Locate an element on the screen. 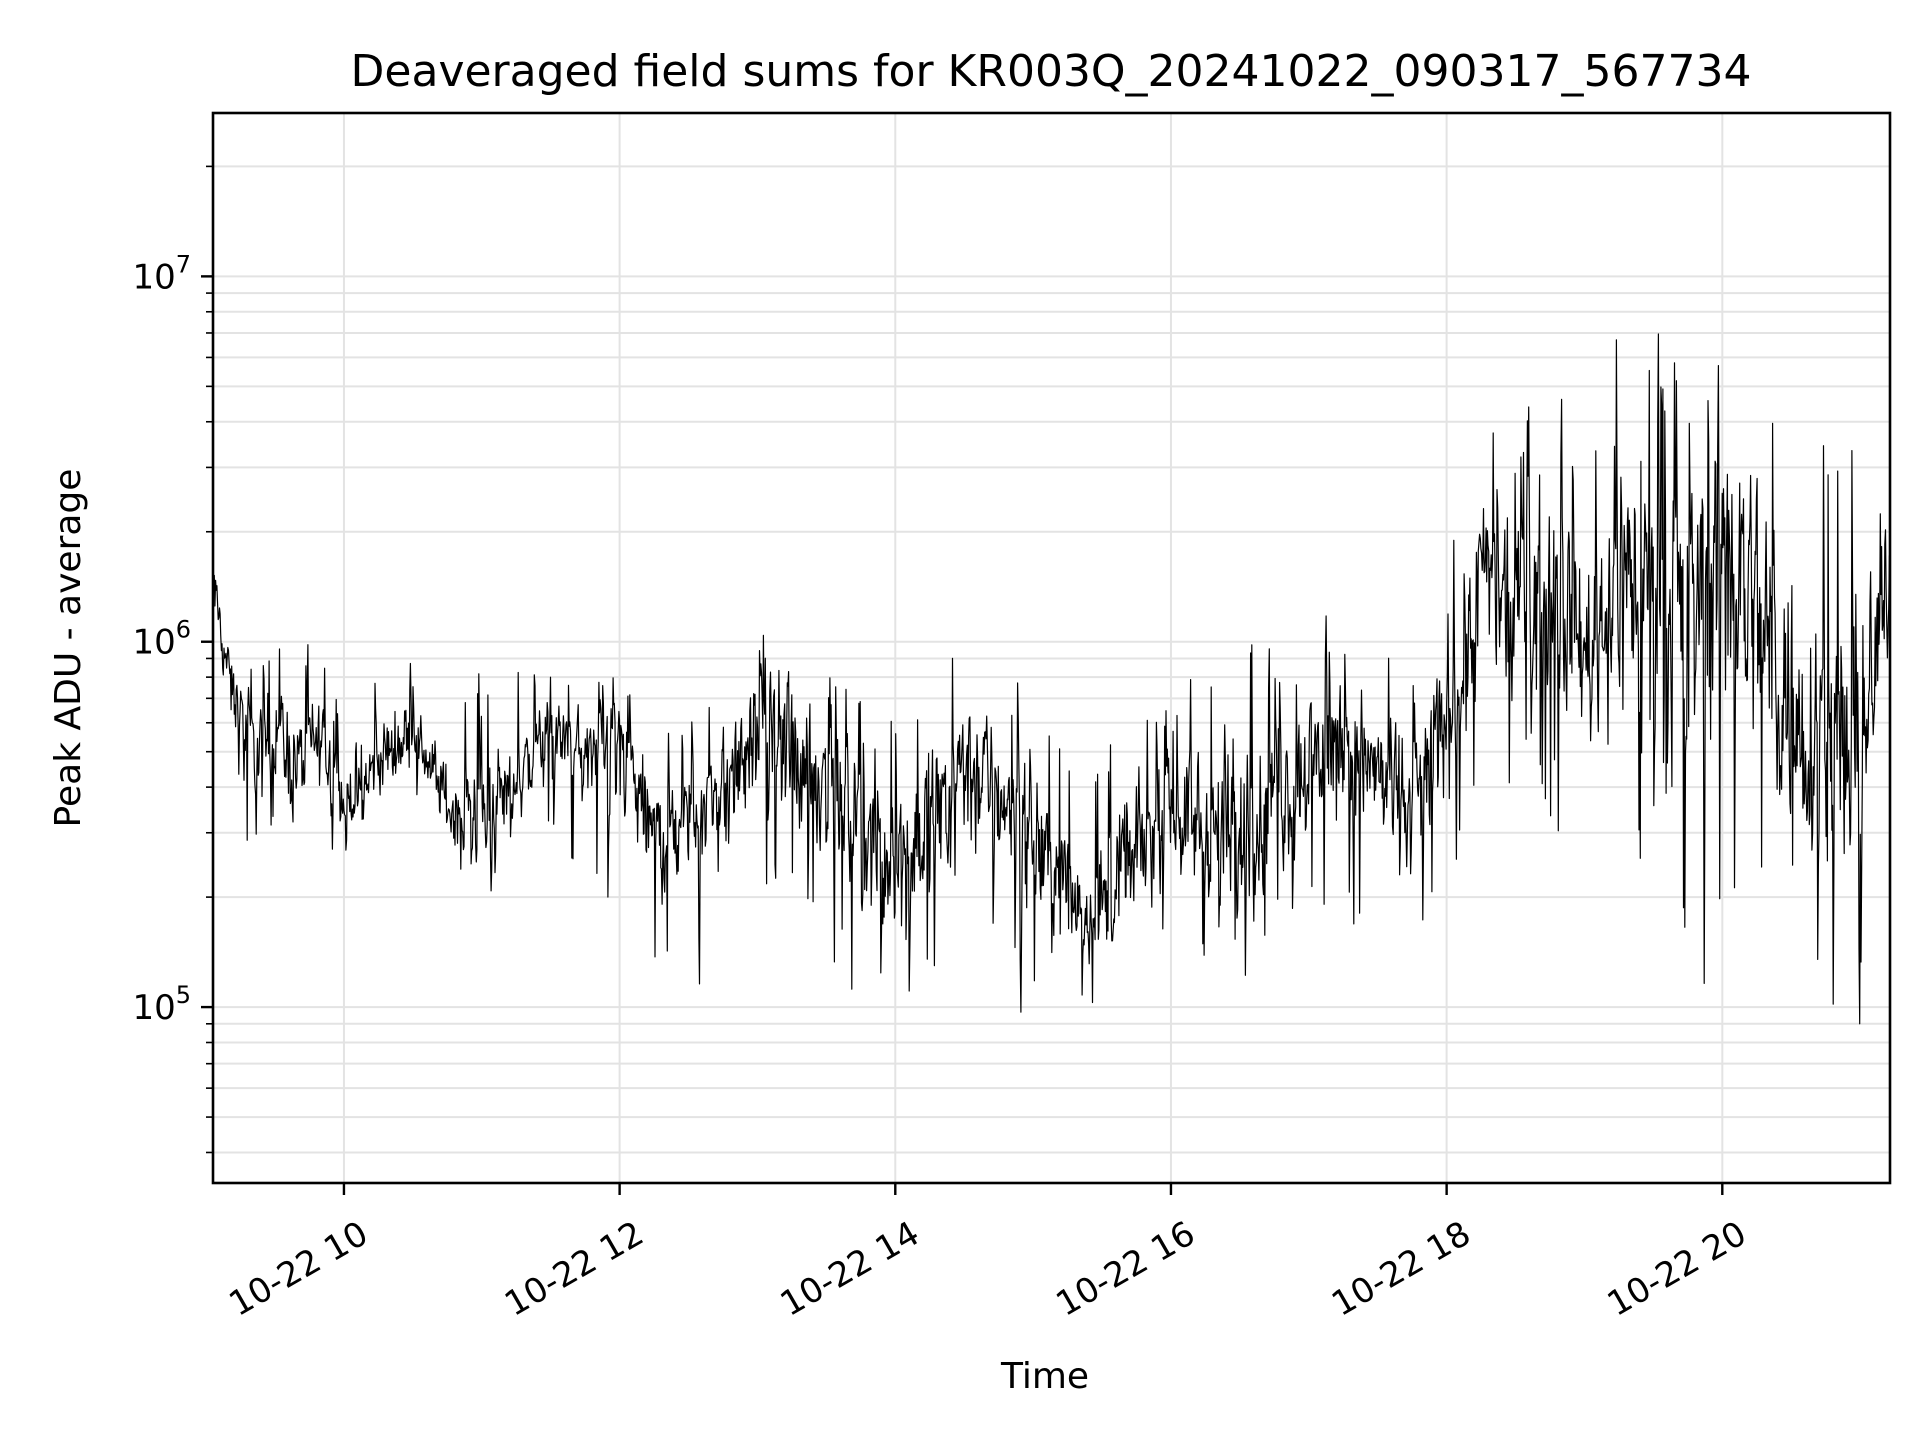  x-tick-label: 10-22 20 is located at coordinates (1677, 1269).